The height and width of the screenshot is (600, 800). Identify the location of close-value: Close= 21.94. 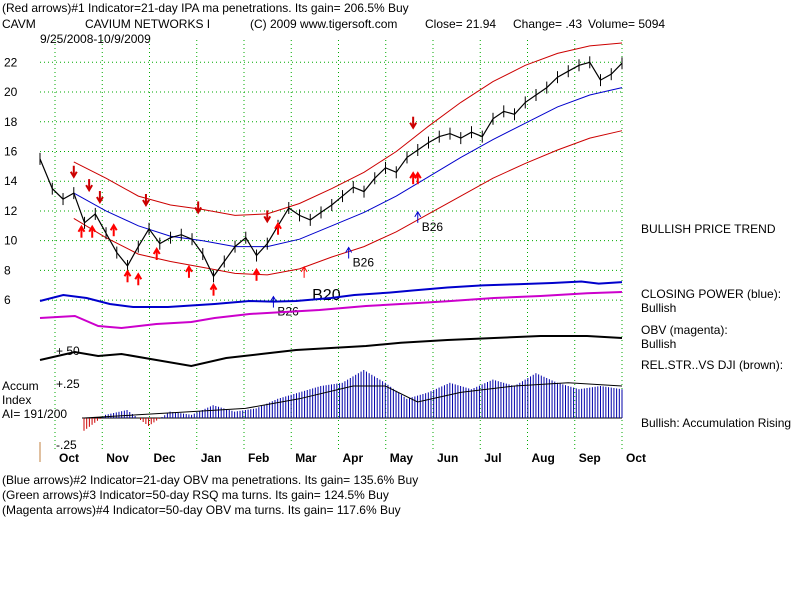
(461, 24).